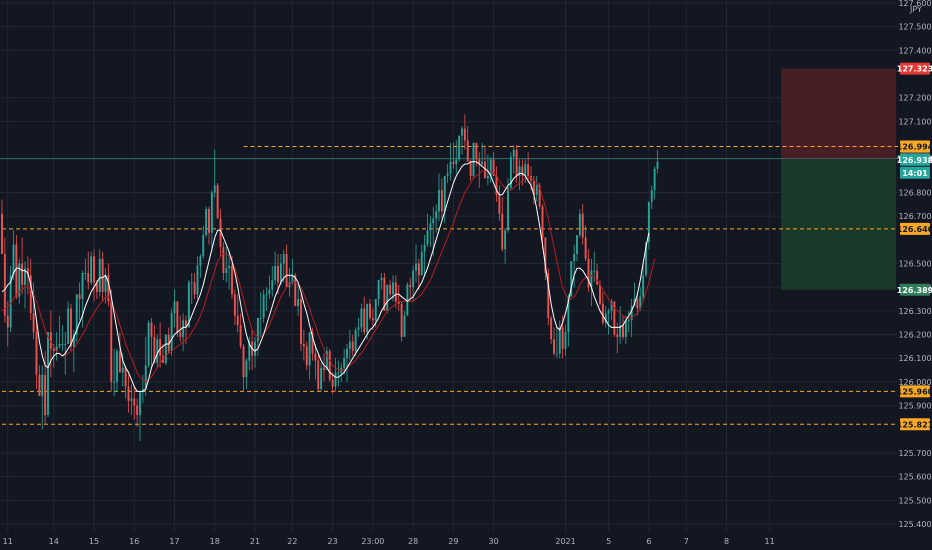 The height and width of the screenshot is (550, 932). Describe the element at coordinates (915, 173) in the screenshot. I see `countdown-label: 14:01` at that location.